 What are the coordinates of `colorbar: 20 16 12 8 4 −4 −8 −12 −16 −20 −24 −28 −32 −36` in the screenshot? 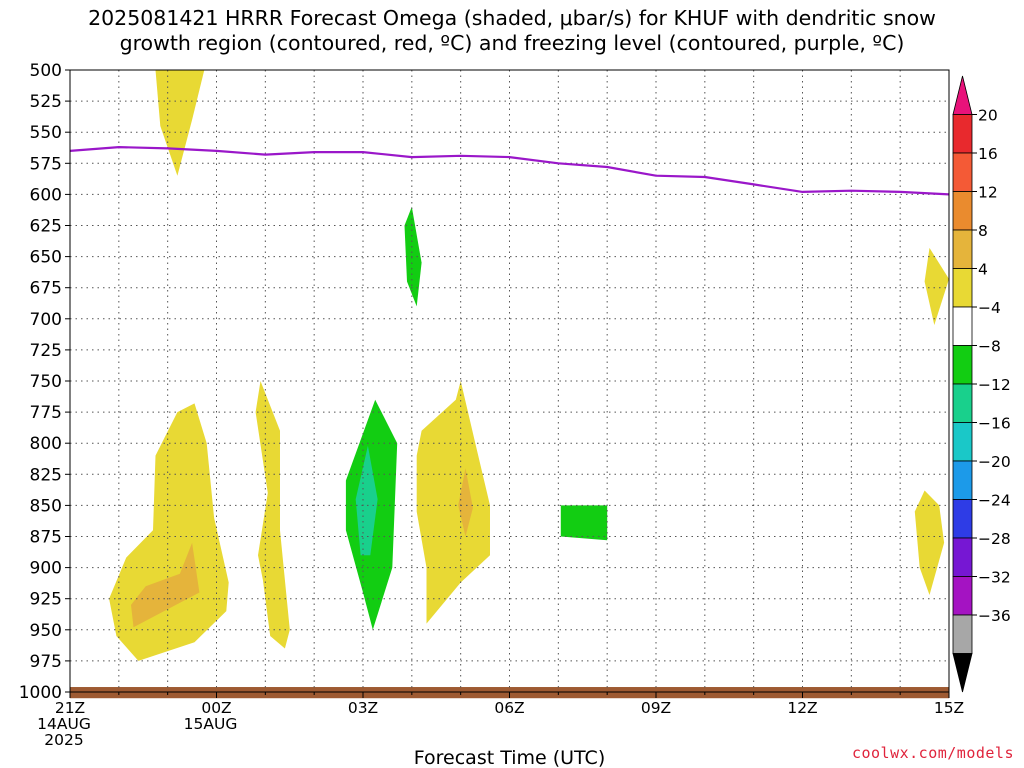 It's located at (981, 384).